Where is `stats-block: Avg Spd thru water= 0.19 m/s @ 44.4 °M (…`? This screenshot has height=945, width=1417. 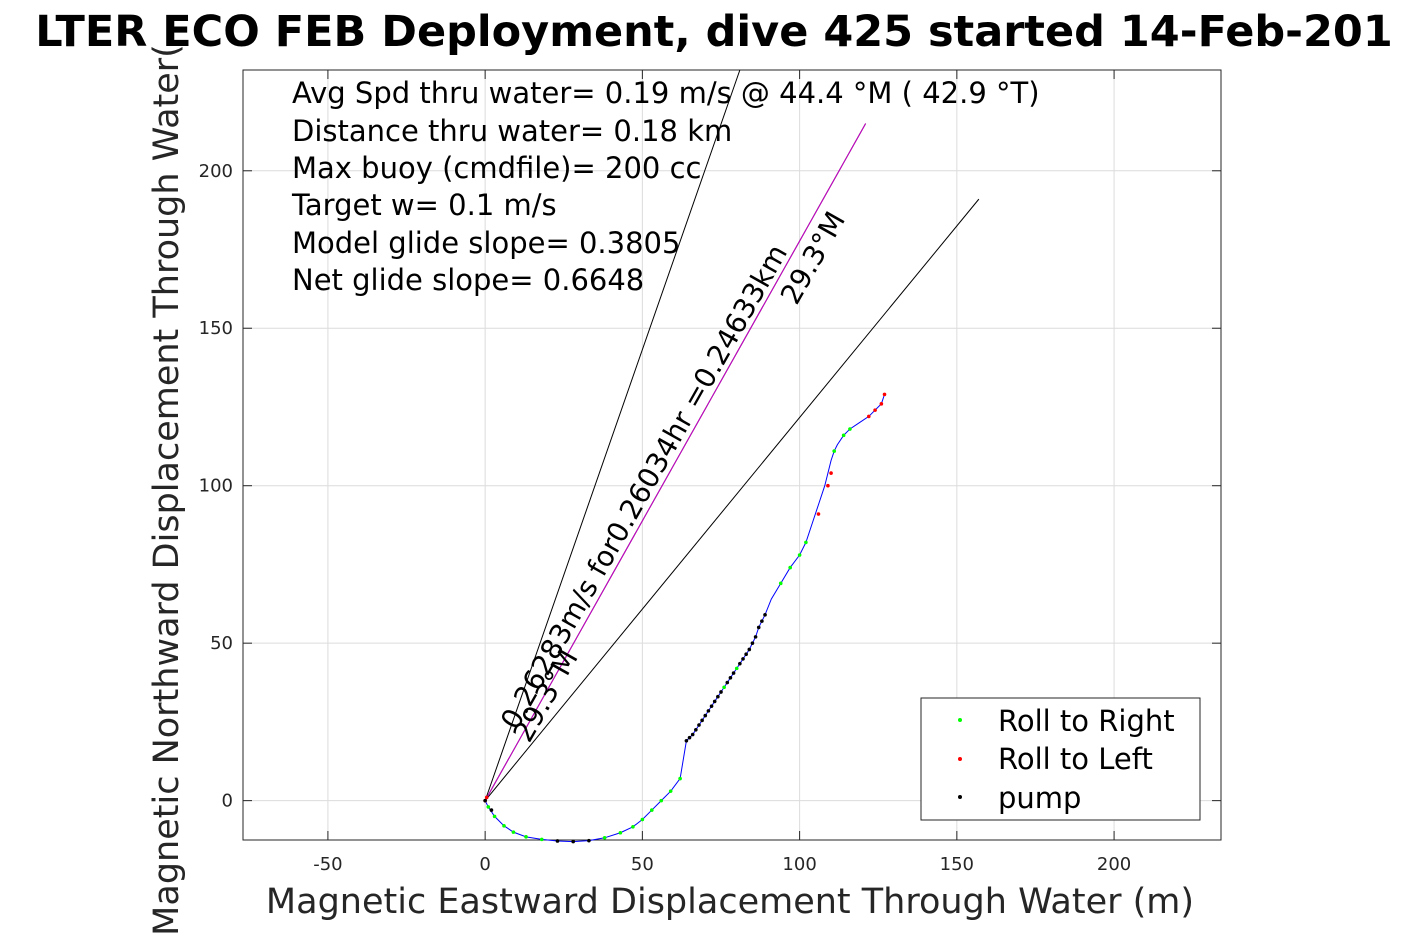 stats-block: Avg Spd thru water= 0.19 m/s @ 44.4 °M (… is located at coordinates (665, 186).